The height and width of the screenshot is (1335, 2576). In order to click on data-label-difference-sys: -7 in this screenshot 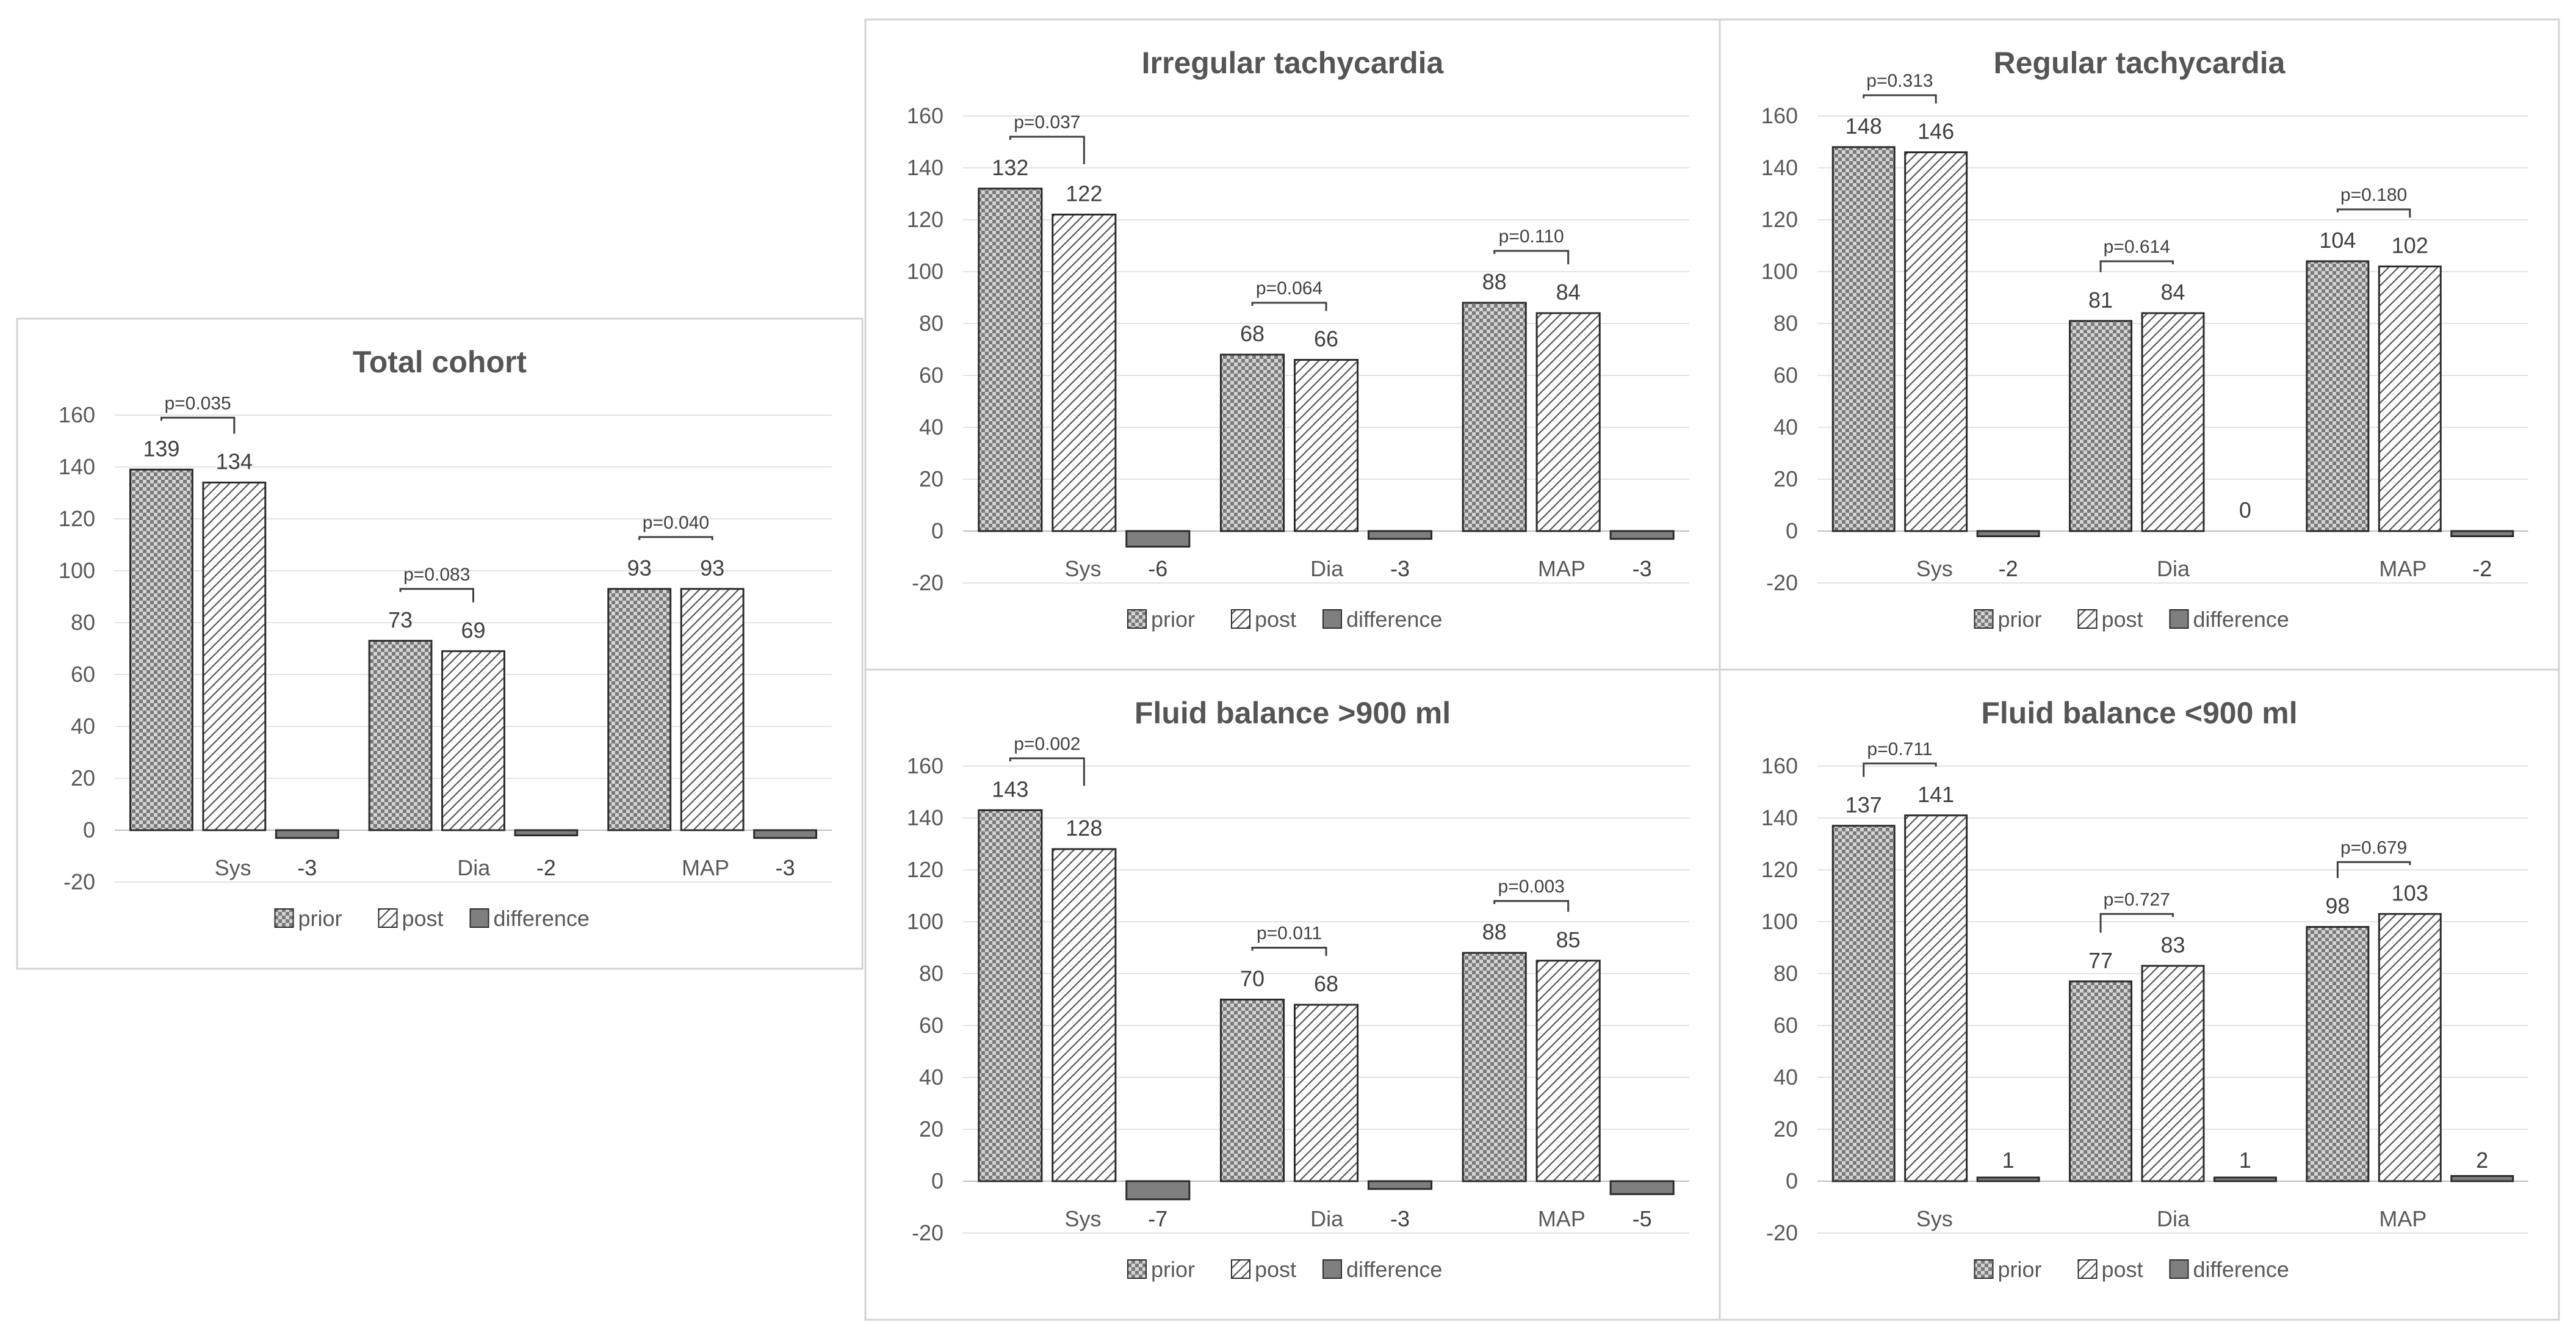, I will do `click(1157, 1218)`.